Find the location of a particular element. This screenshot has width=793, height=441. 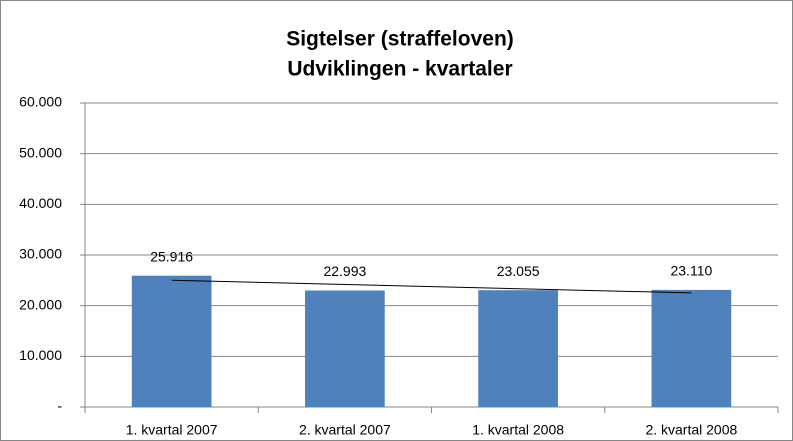

y-tick-label: 40.000 is located at coordinates (40, 203).